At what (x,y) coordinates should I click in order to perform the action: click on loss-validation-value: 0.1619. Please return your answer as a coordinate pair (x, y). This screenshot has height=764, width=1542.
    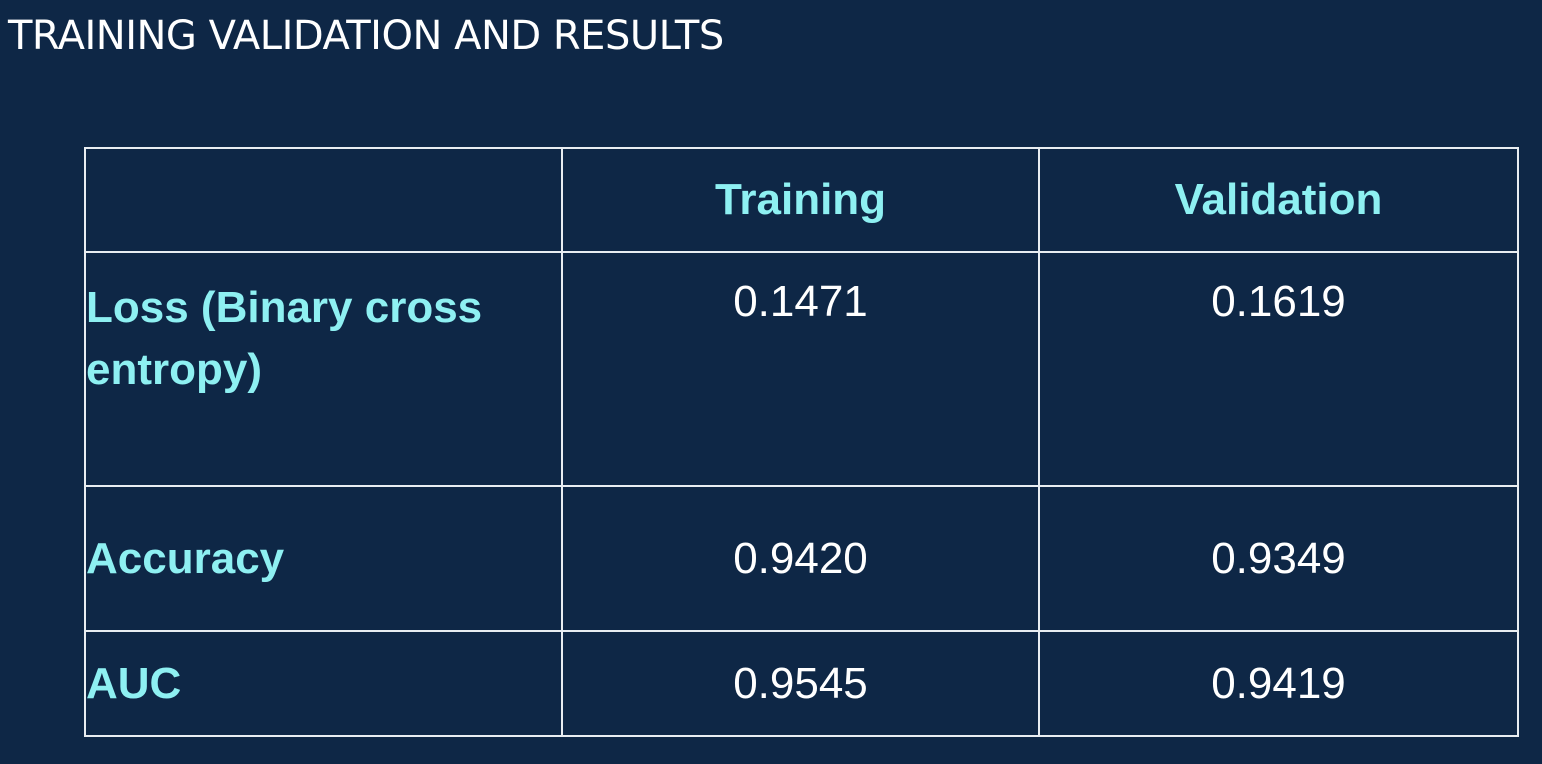
    Looking at the image, I should click on (1278, 369).